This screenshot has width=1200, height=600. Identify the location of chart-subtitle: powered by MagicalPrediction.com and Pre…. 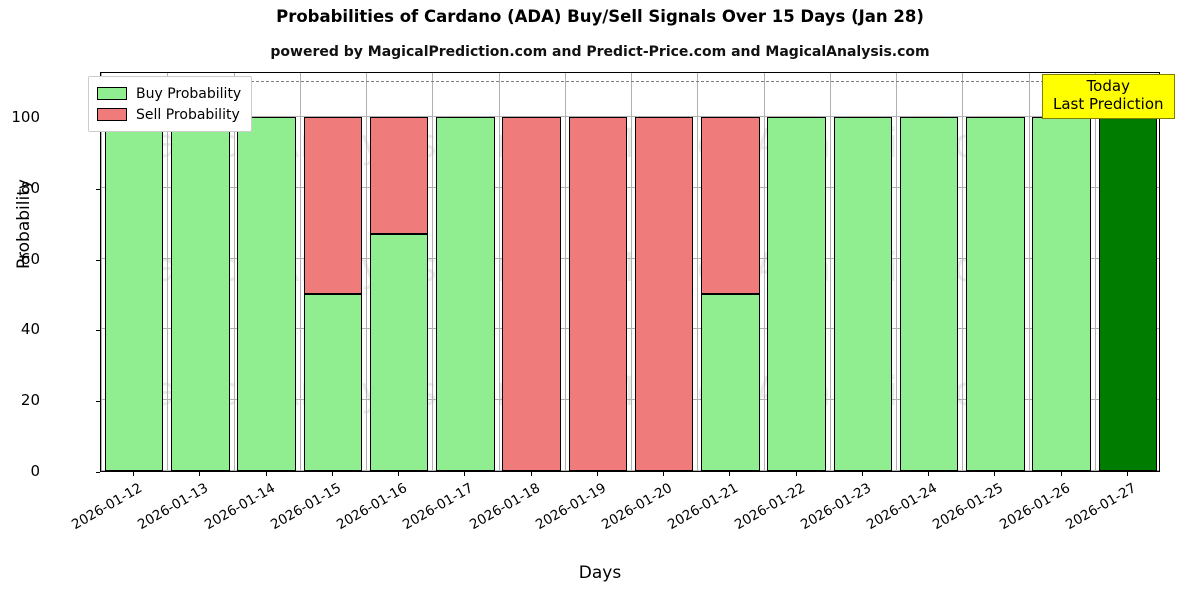
(600, 52).